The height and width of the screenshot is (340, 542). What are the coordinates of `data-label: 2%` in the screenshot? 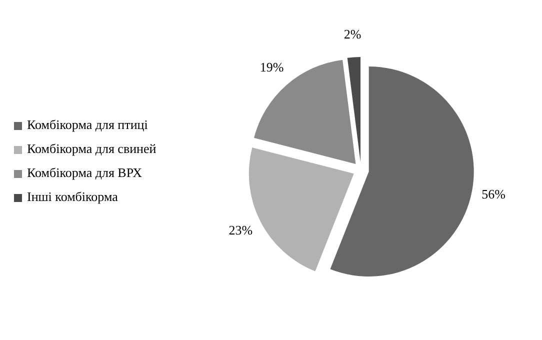 It's located at (353, 34).